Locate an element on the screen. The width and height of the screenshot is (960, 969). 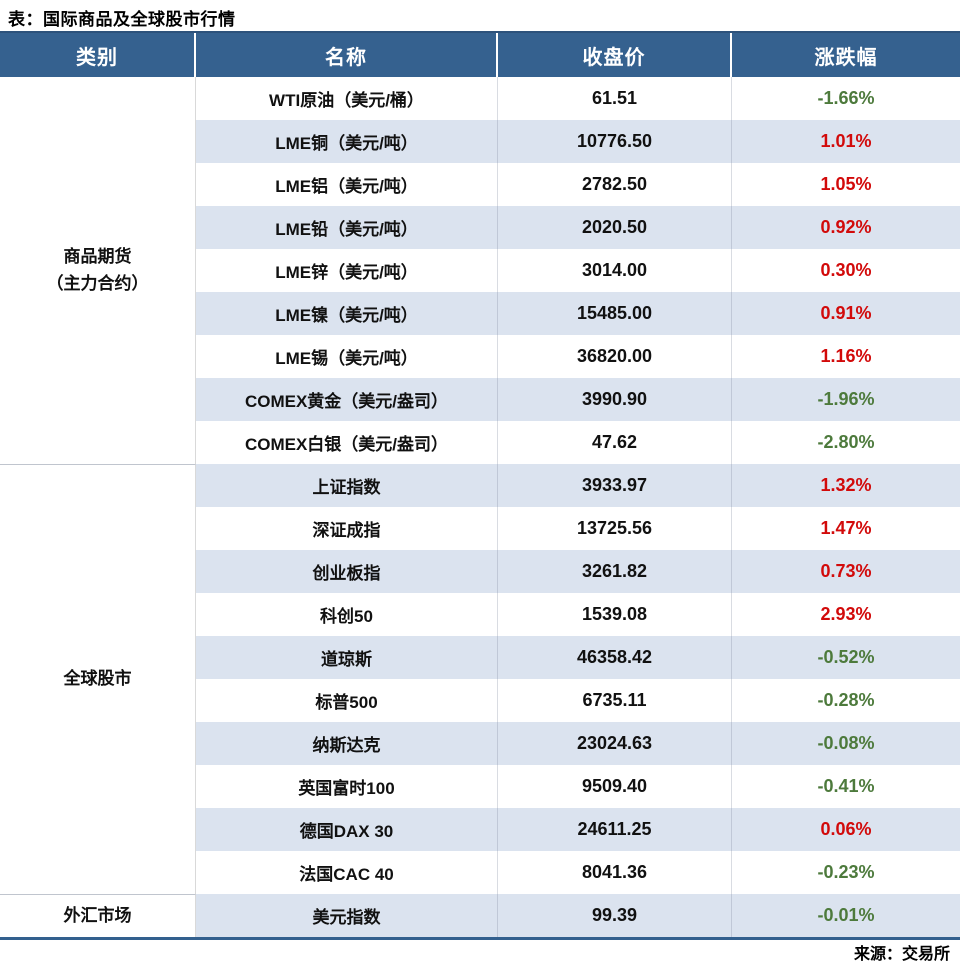
change-percent-cell: -0.23% is located at coordinates (846, 872).